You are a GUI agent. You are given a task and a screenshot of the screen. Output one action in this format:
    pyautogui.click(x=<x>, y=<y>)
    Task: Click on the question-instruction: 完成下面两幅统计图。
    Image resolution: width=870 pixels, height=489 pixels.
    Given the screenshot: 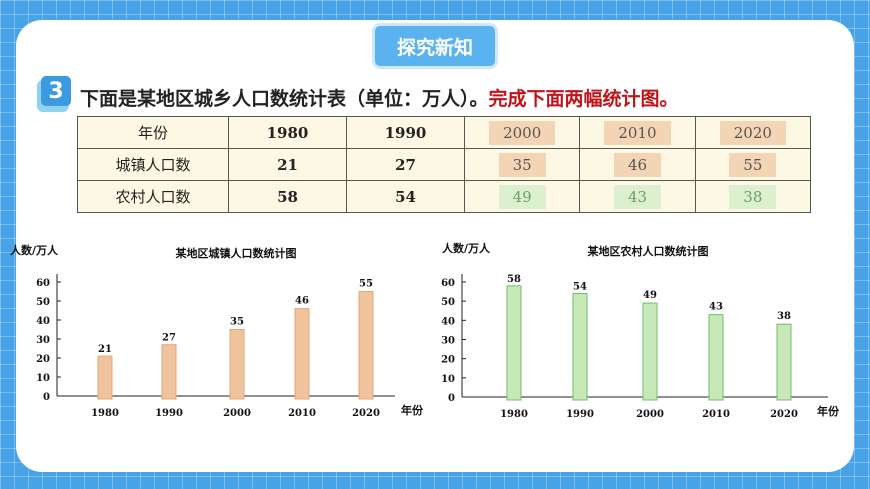 What is the action you would take?
    pyautogui.click(x=583, y=99)
    